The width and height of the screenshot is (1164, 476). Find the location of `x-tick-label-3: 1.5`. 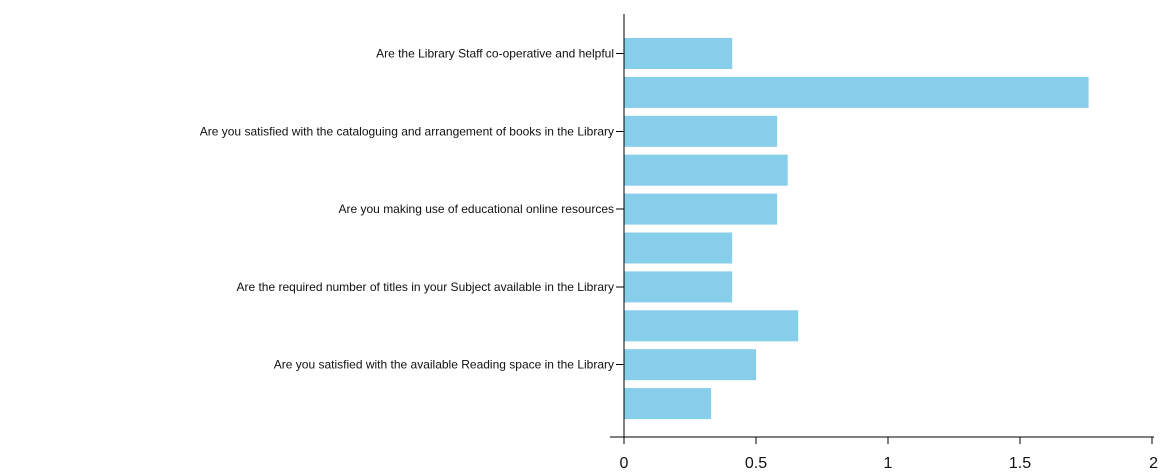

x-tick-label-3: 1.5 is located at coordinates (1020, 463).